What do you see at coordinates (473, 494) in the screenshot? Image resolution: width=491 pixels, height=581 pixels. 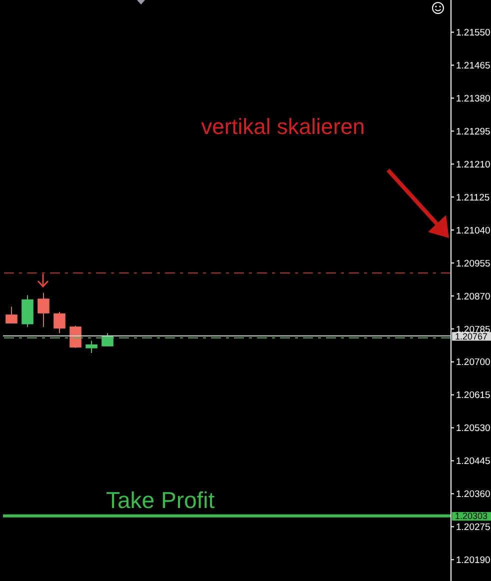 I see `y-tick-label: 1.20360` at bounding box center [473, 494].